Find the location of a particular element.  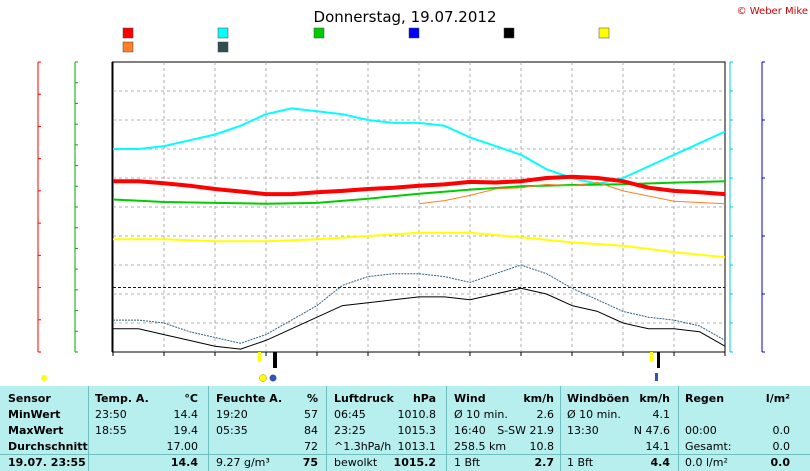

moon-icon is located at coordinates (273, 378).